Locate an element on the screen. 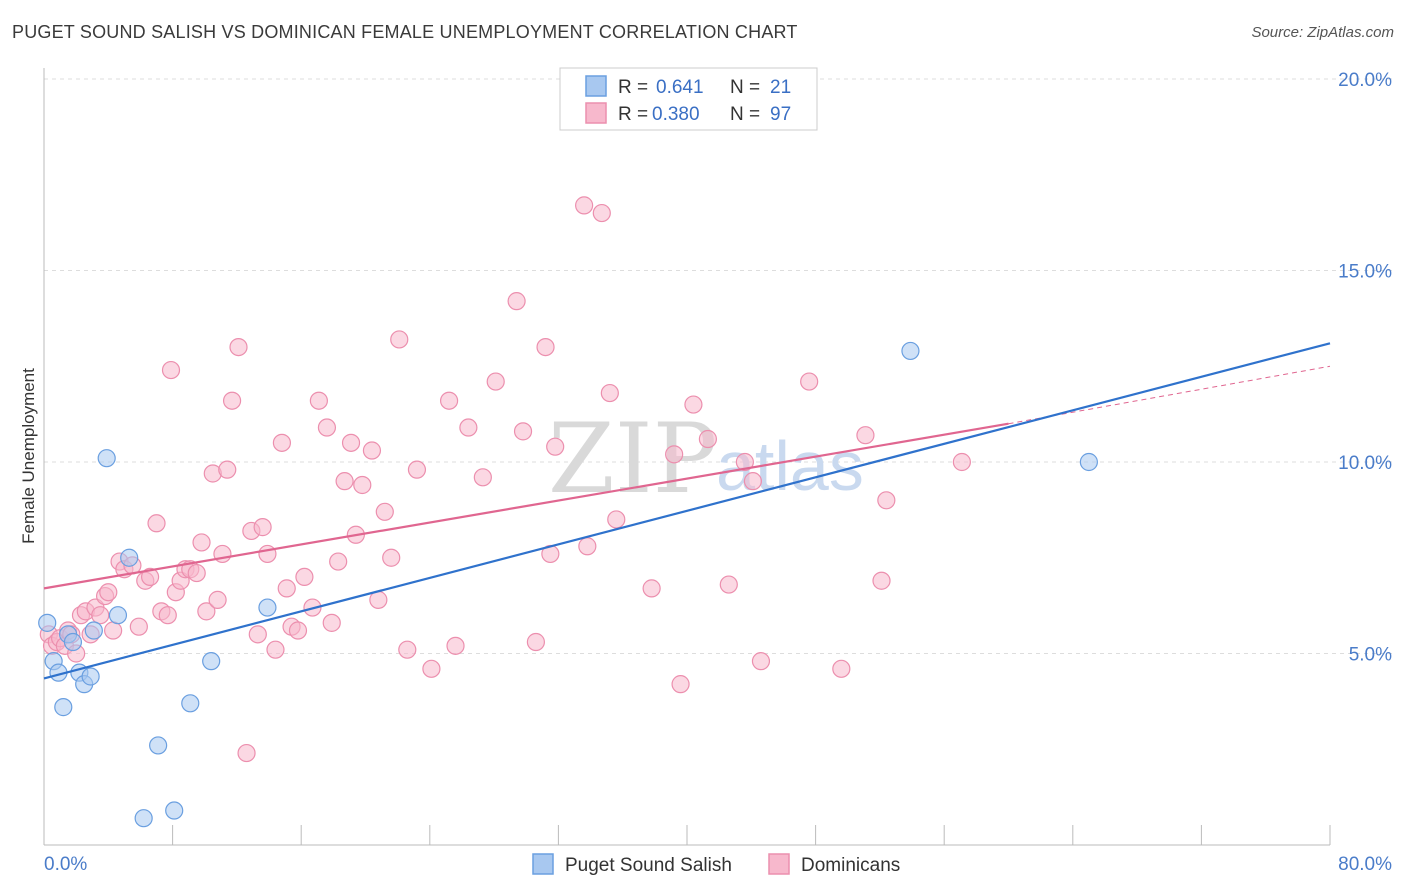  x-tick-label-0: 0.0% is located at coordinates (65, 864).